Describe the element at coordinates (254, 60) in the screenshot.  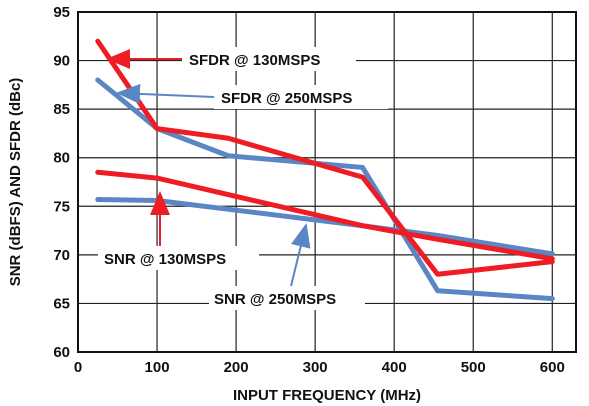
I see `series-label-sfdr-130msps: SFDR @ 130MSPS` at that location.